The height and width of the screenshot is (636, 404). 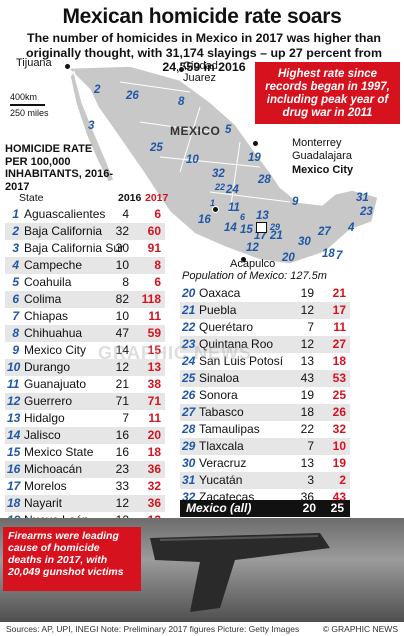 What do you see at coordinates (339, 310) in the screenshot?
I see `value-2017: 17` at bounding box center [339, 310].